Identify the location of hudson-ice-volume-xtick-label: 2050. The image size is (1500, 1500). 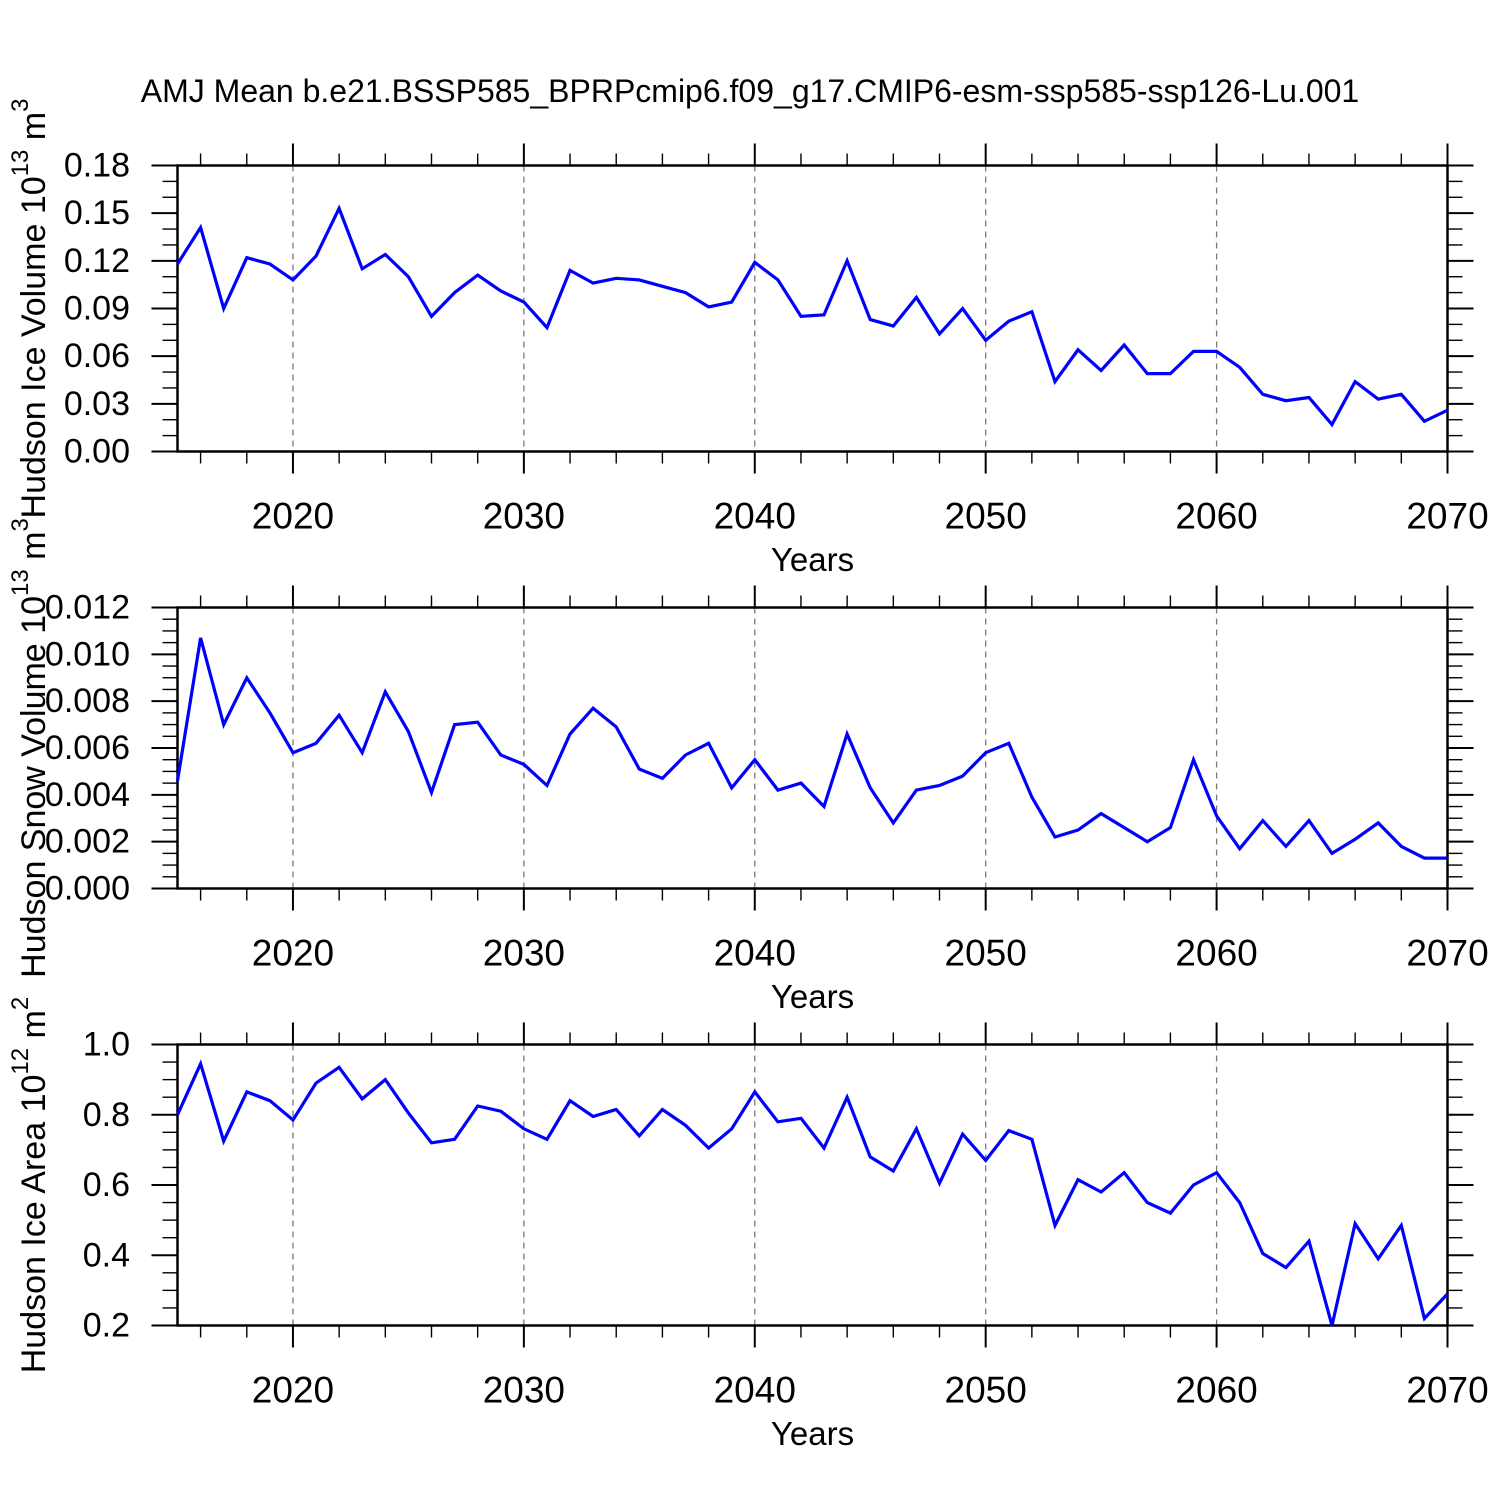
(986, 516).